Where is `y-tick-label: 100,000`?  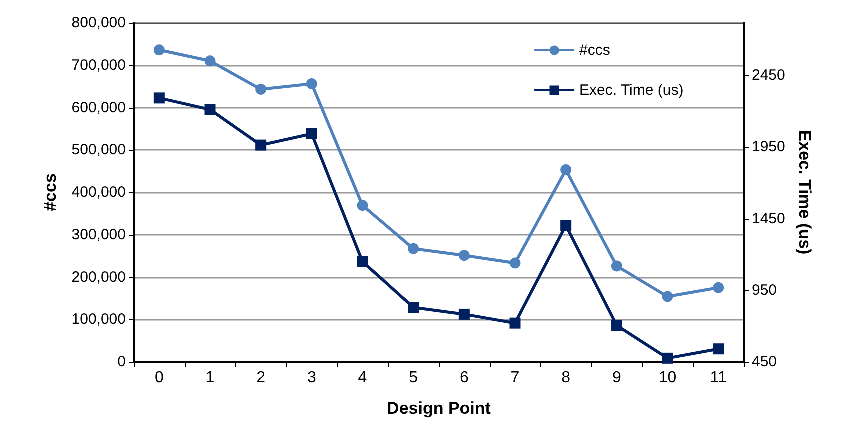 y-tick-label: 100,000 is located at coordinates (99, 319).